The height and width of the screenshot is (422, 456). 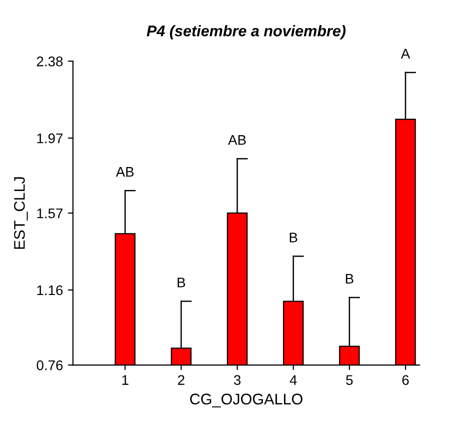 What do you see at coordinates (21, 213) in the screenshot?
I see `y-axis-title: EST_CLLJ` at bounding box center [21, 213].